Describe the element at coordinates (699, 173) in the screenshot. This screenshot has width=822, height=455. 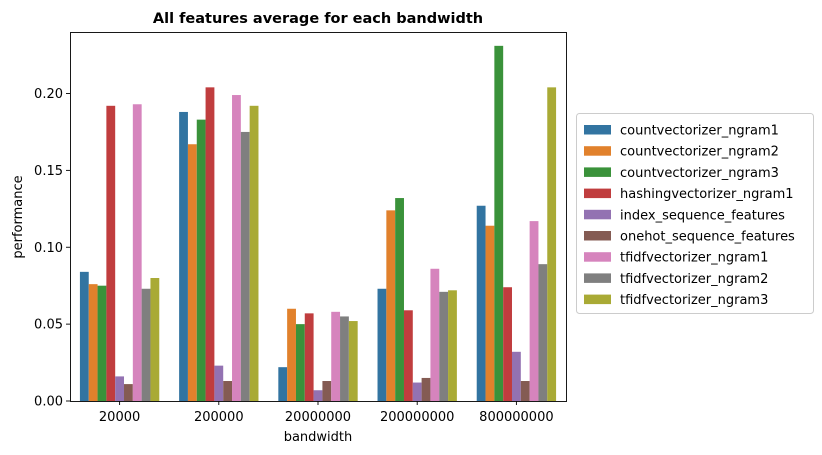
I see `legend-label: countvectorizer_ngram3` at that location.